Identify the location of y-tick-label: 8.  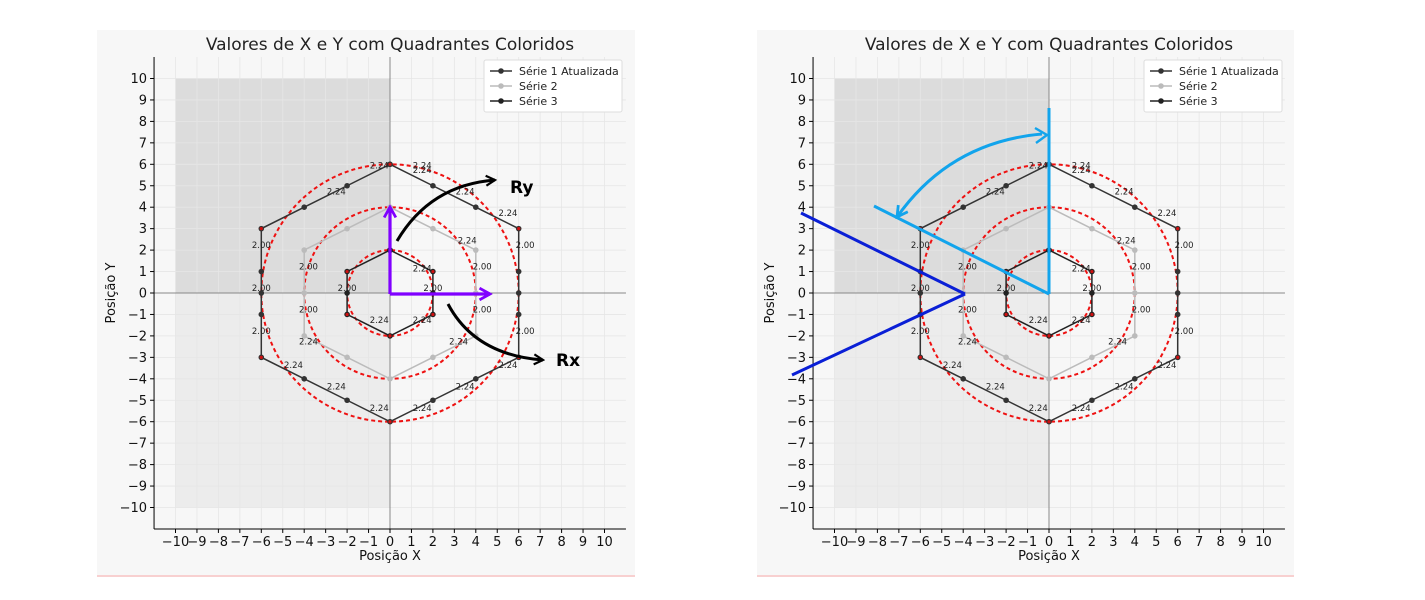
(802, 122).